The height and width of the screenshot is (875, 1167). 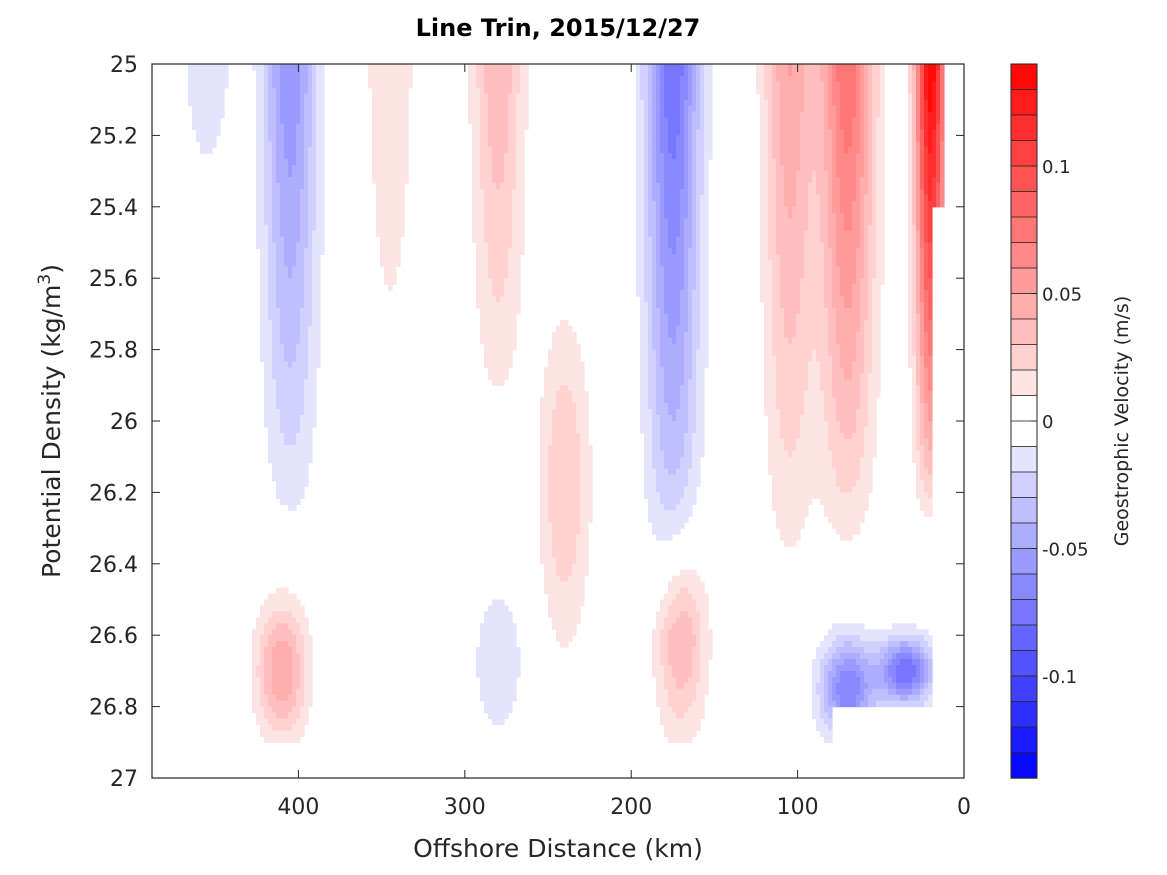 What do you see at coordinates (1062, 295) in the screenshot?
I see `colorbar-tick-label: 0.05` at bounding box center [1062, 295].